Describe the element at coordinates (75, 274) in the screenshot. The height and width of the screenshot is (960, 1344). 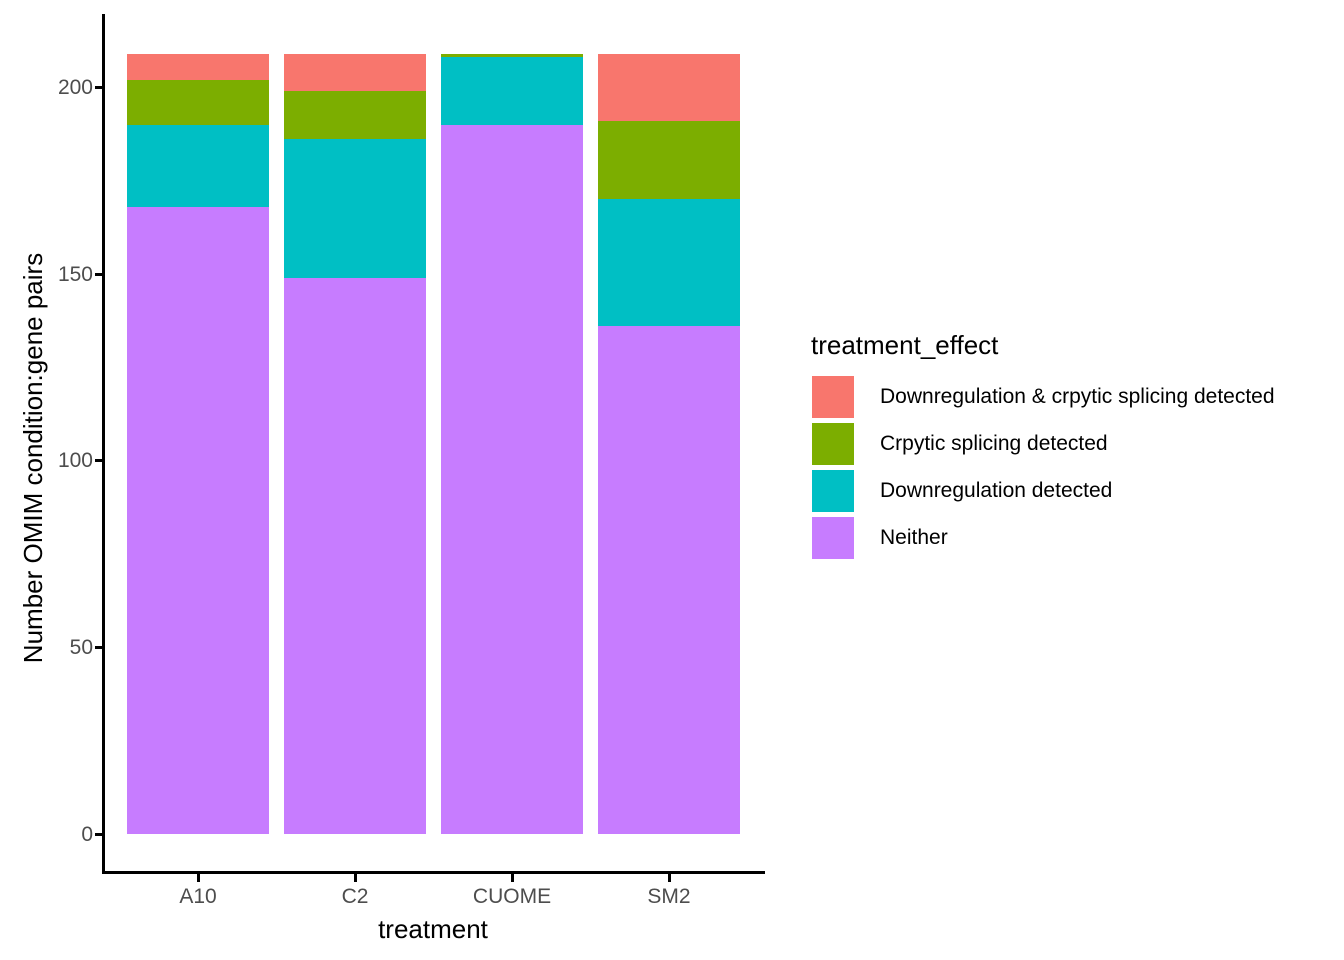
I see `y-tick-label: 150` at that location.